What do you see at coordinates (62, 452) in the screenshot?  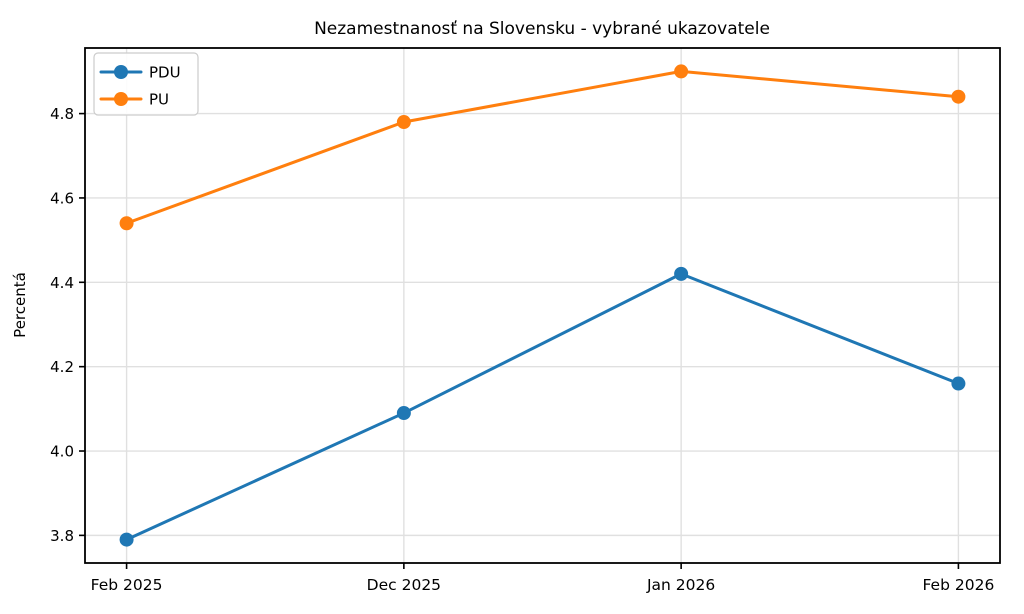 I see `y-tick-label: 4.0` at bounding box center [62, 452].